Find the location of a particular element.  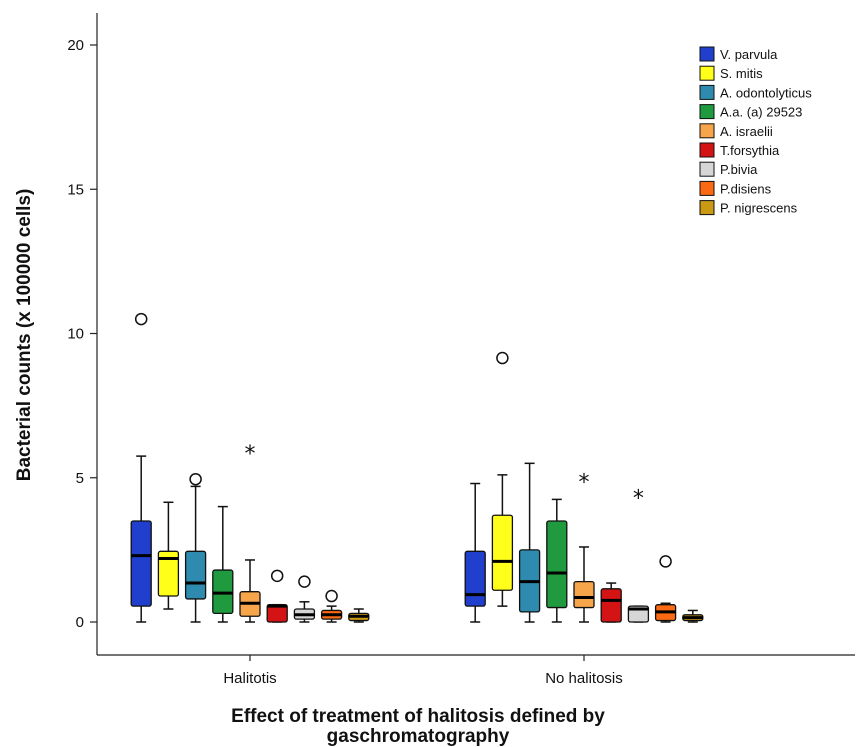

box-a-a-a-29523-no-halitosis is located at coordinates (557, 560).